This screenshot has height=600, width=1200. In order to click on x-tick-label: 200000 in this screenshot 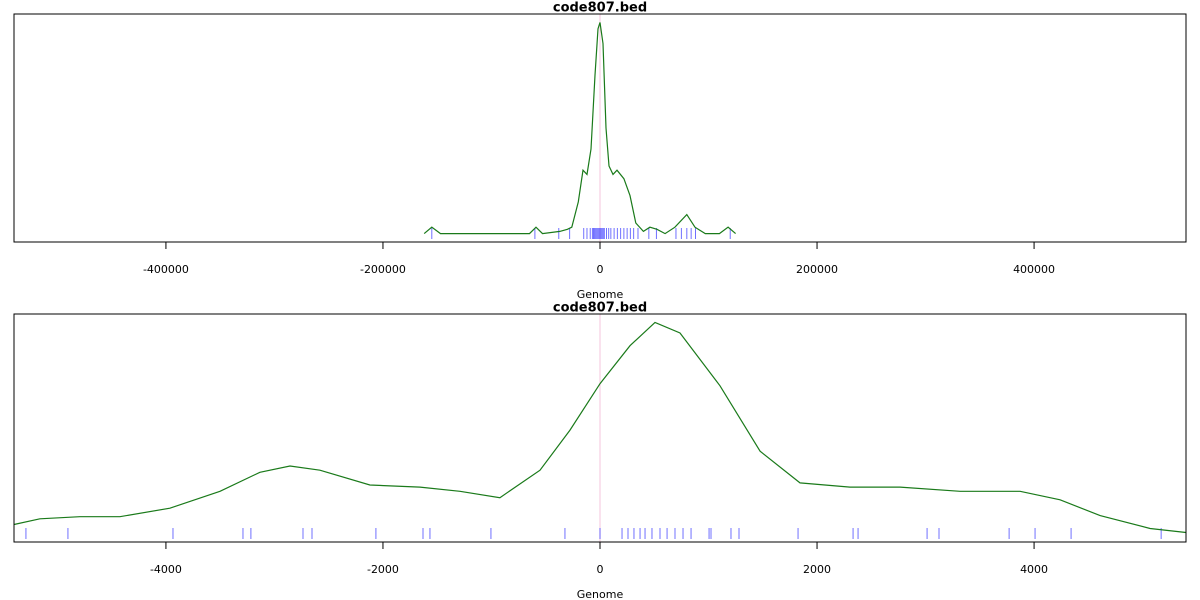, I will do `click(817, 269)`.